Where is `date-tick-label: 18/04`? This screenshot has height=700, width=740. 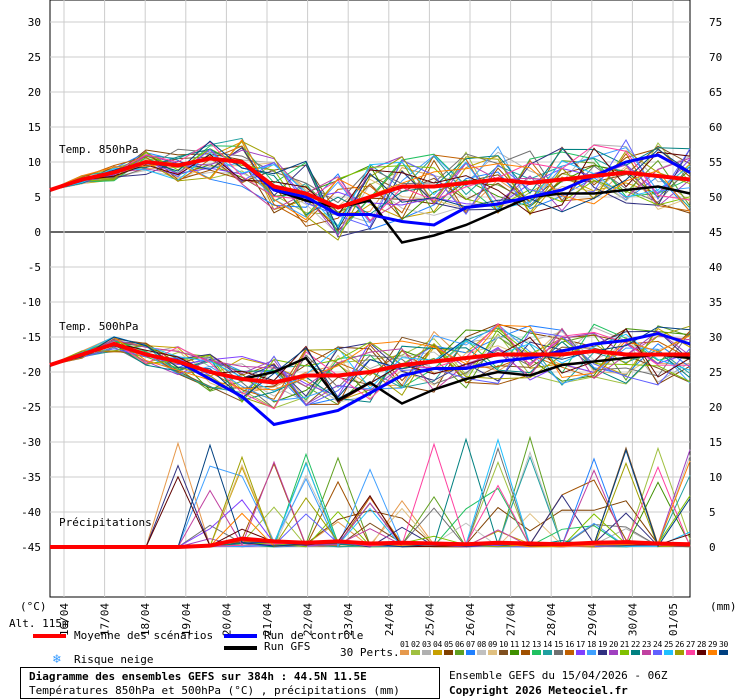
date-tick-label: 18/04 is located at coordinates (145, 619).